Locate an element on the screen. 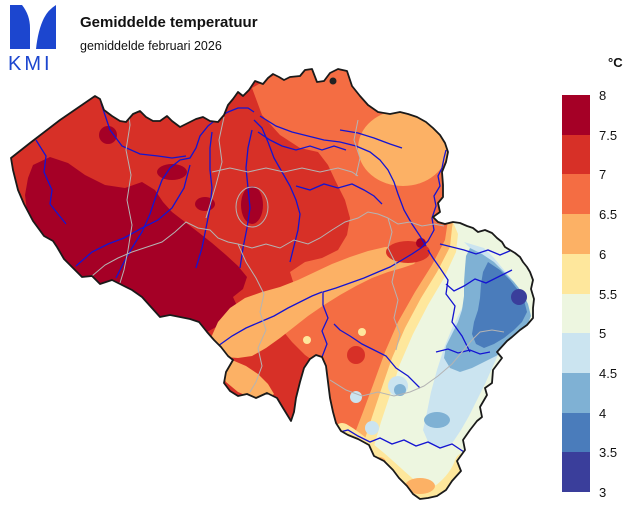 Image resolution: width=640 pixels, height=507 pixels. map-title: Gemiddelde temperatuur is located at coordinates (169, 22).